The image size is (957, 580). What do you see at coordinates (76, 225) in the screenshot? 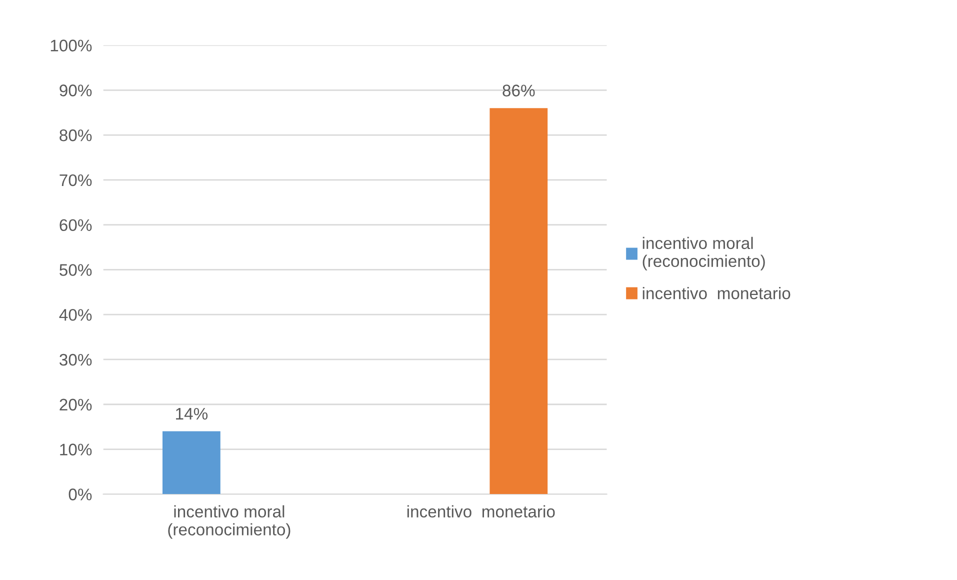
I see `y-tick-label: 60%` at bounding box center [76, 225].